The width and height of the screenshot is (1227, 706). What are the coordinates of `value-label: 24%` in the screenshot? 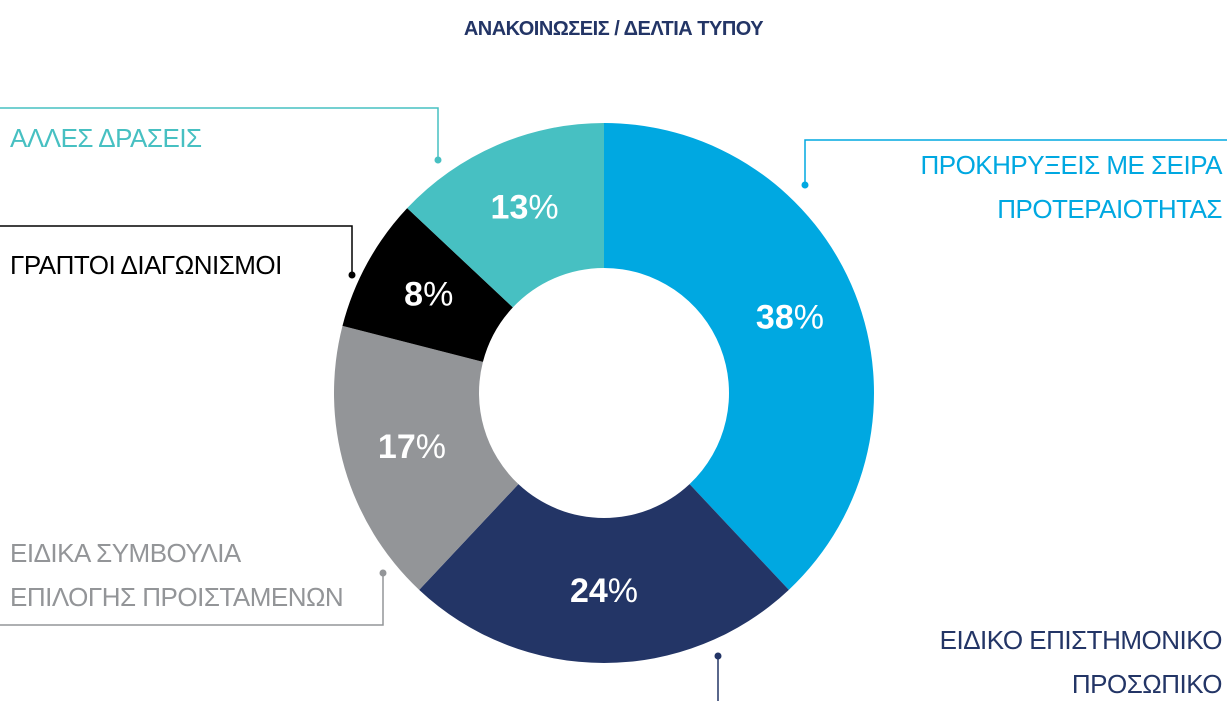 It's located at (604, 591).